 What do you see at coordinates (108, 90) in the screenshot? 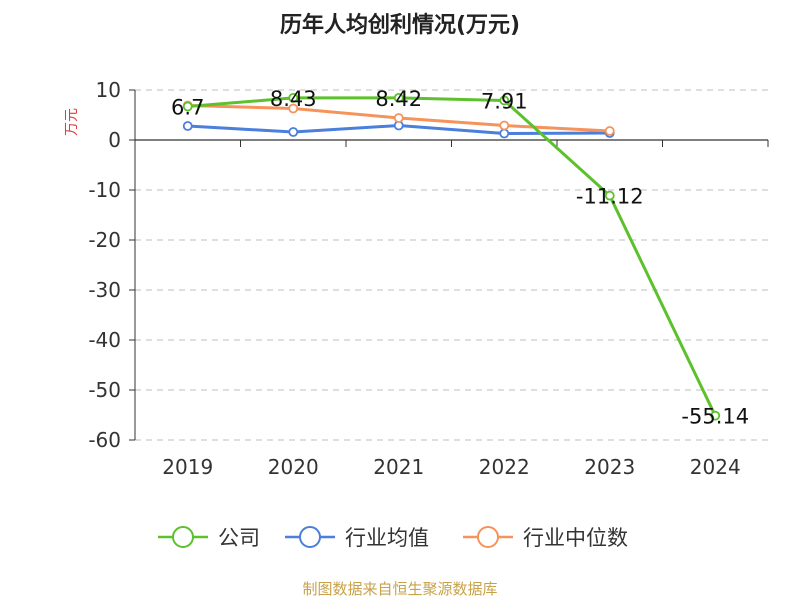
I see `y-tick-label: 10` at bounding box center [108, 90].